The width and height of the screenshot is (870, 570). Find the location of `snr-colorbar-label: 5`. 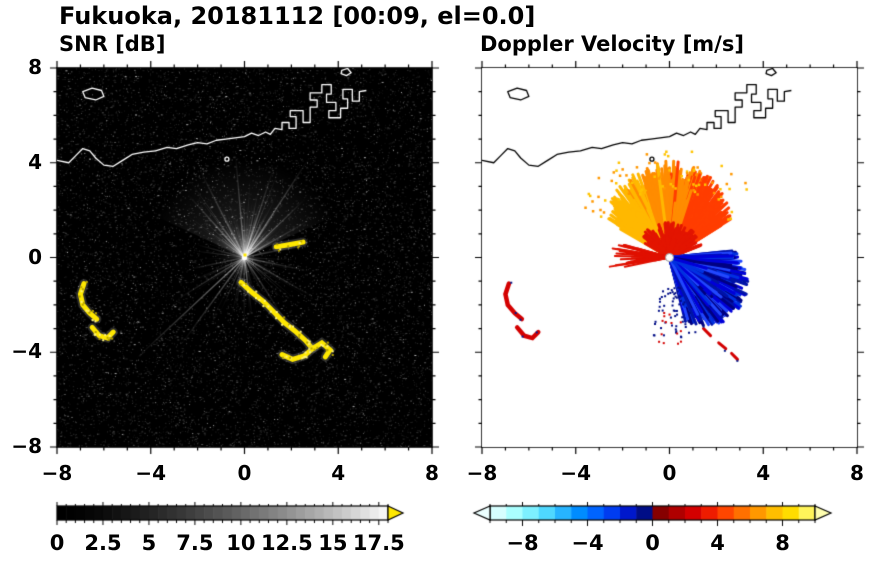

snr-colorbar-label: 5 is located at coordinates (149, 543).